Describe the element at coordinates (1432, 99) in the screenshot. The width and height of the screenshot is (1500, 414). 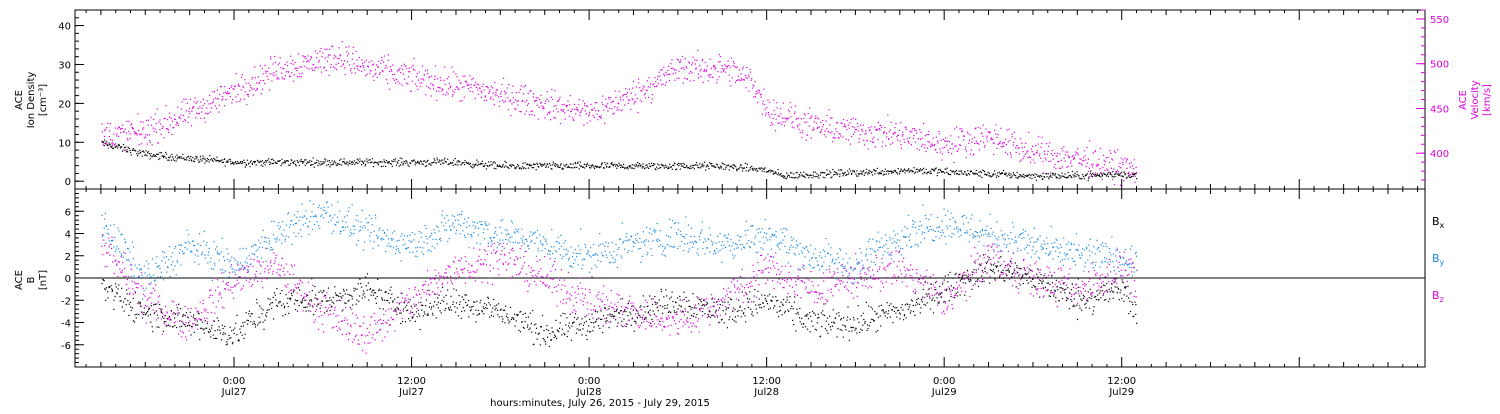
I see `top-right-axis: 400 450 500 550` at that location.